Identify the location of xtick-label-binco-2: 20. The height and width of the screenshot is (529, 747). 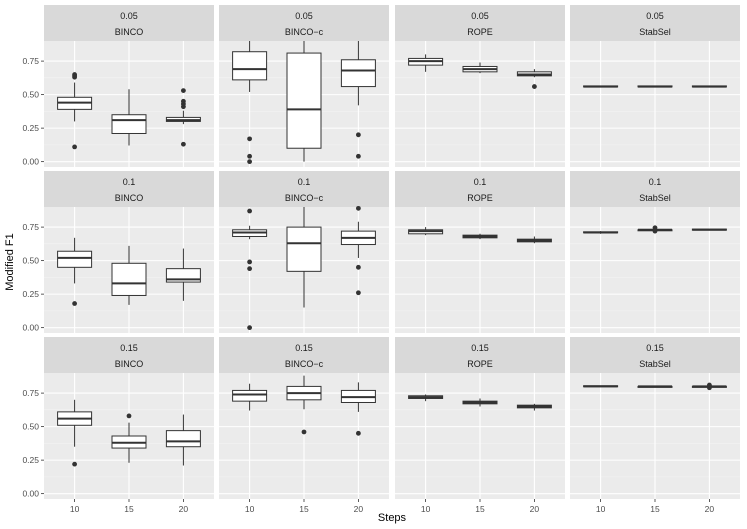
(184, 509).